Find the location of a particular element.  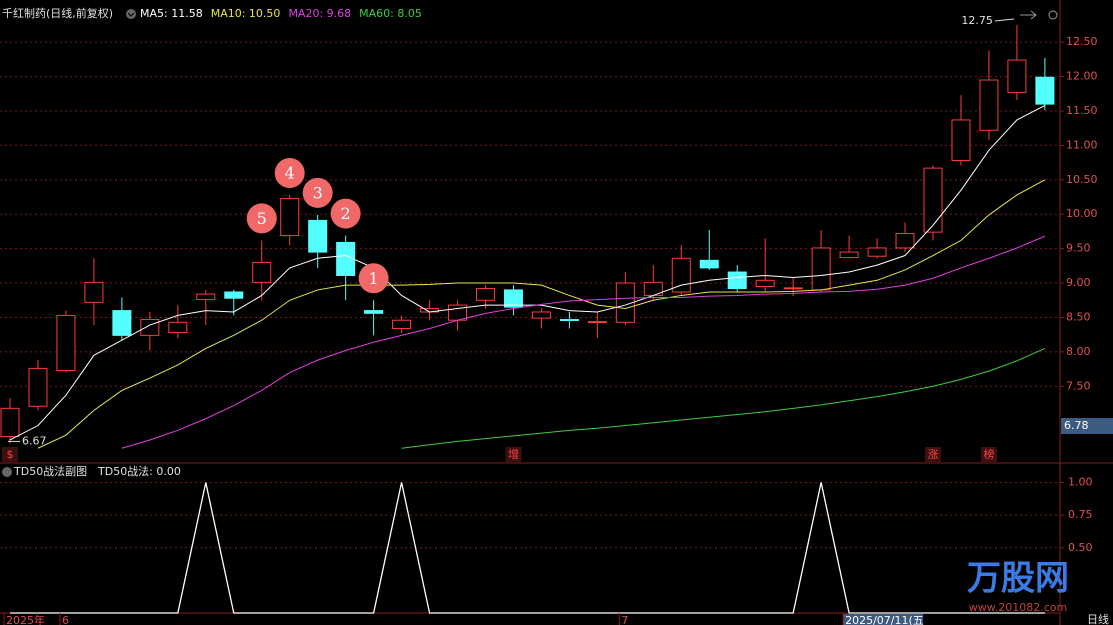

y-tick-label: 9.50 is located at coordinates (1078, 248).